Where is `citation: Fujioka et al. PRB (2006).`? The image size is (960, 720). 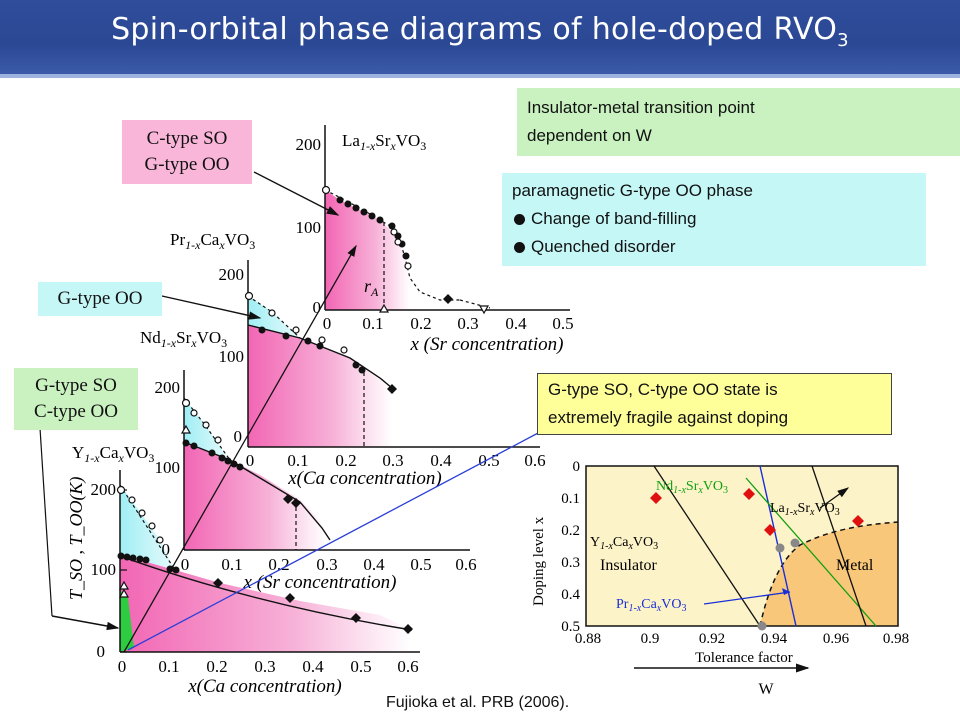 citation: Fujioka et al. PRB (2006). is located at coordinates (478, 702).